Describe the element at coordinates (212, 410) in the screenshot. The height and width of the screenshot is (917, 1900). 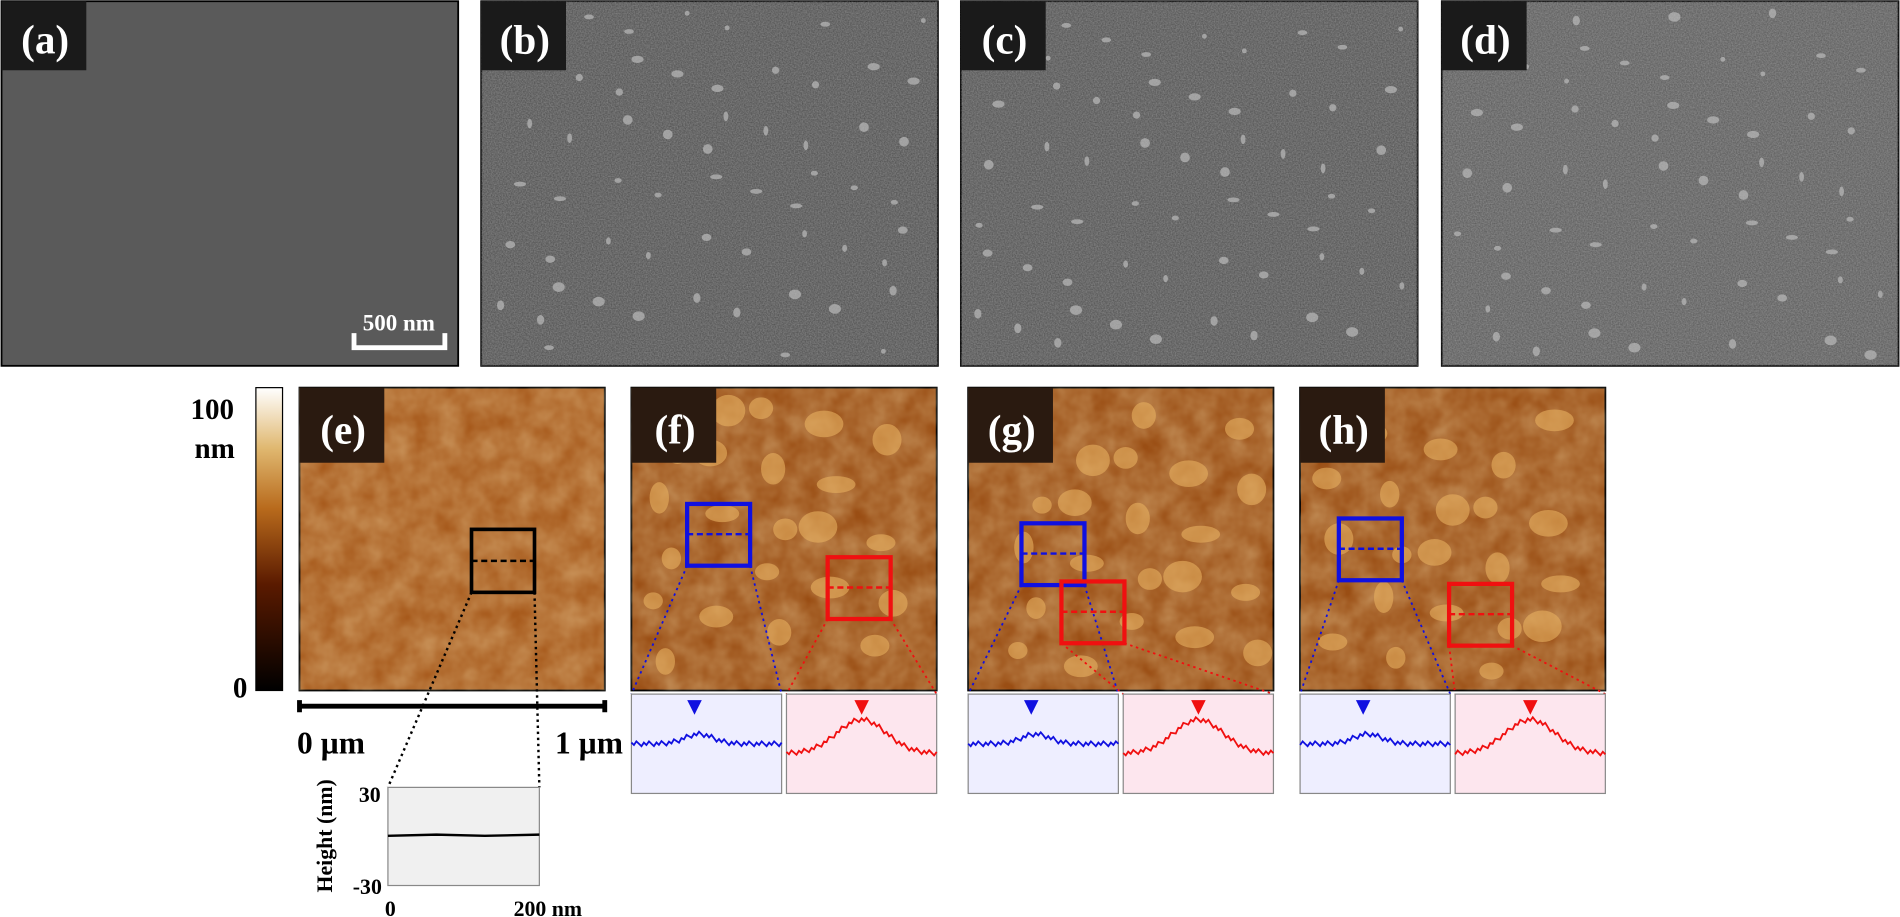
I see `colorbar-max: 100` at that location.